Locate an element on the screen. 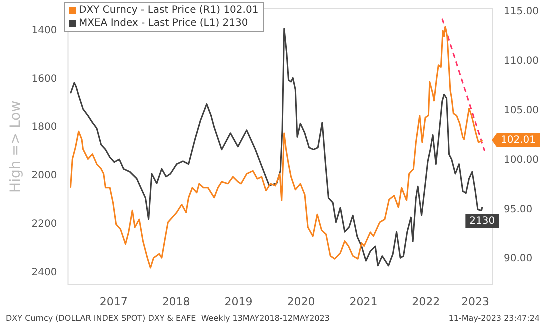 This screenshot has width=546, height=336. y-tick-label: 1600 is located at coordinates (45, 79).